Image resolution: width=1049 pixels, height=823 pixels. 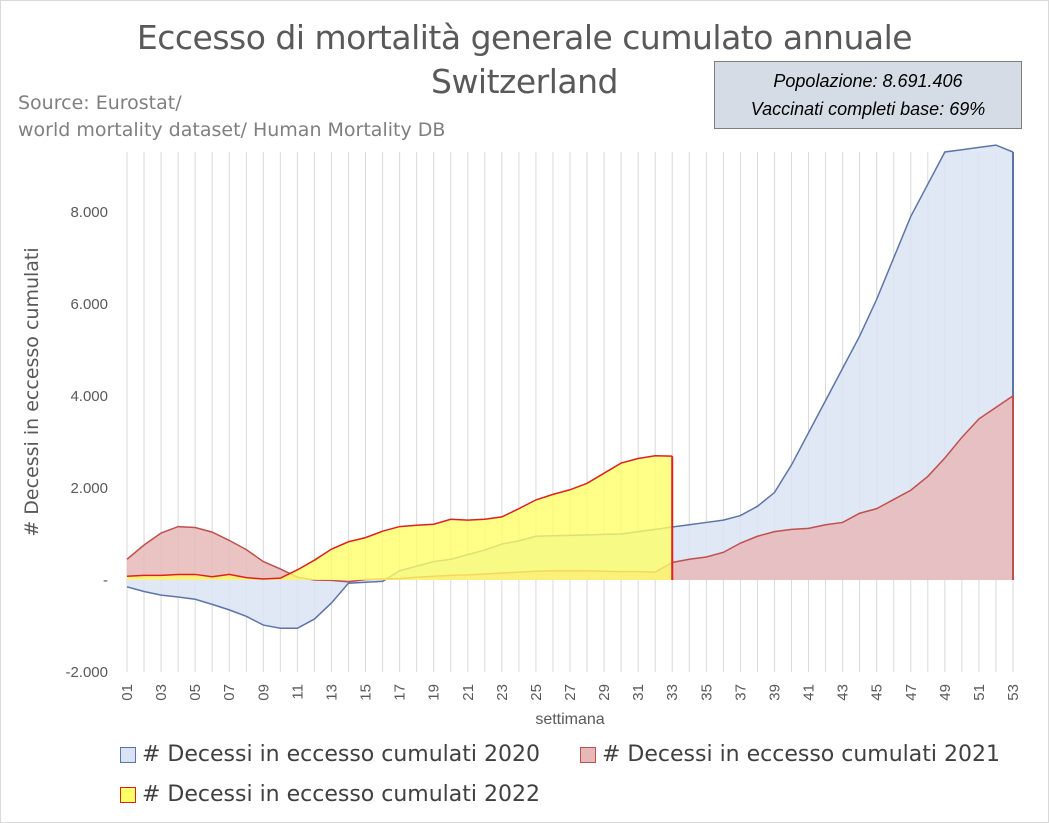 I want to click on y-tick-label: 2.000, so click(x=89, y=488).